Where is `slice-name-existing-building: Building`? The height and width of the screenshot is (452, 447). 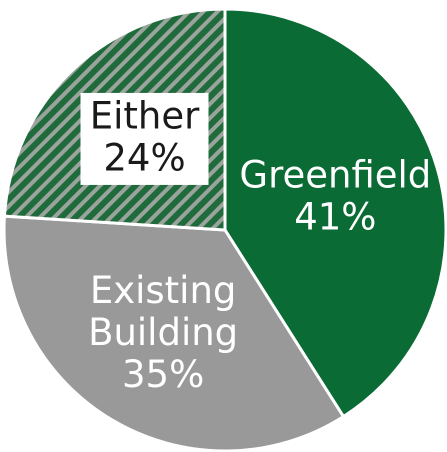
slice-name-existing-building: Building is located at coordinates (163, 332).